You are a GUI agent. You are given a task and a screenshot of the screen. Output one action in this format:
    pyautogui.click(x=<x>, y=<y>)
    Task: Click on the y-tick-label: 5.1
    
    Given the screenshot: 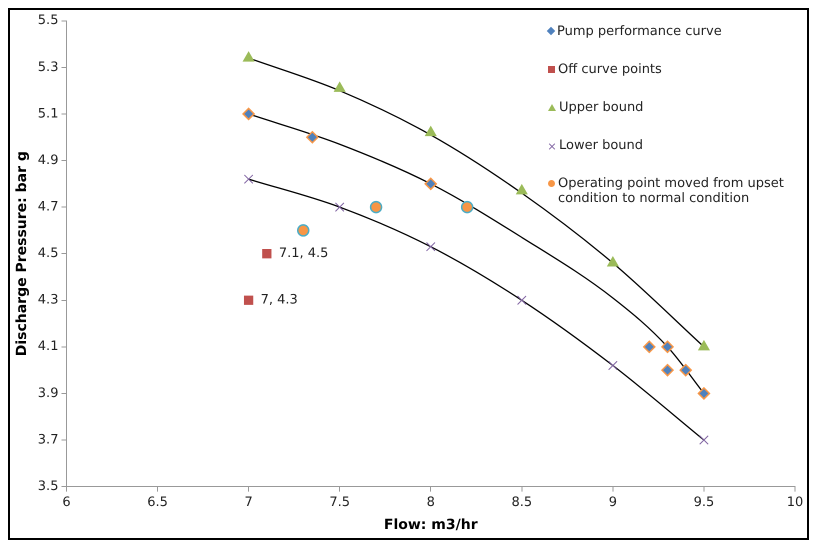 What is the action you would take?
    pyautogui.click(x=48, y=114)
    